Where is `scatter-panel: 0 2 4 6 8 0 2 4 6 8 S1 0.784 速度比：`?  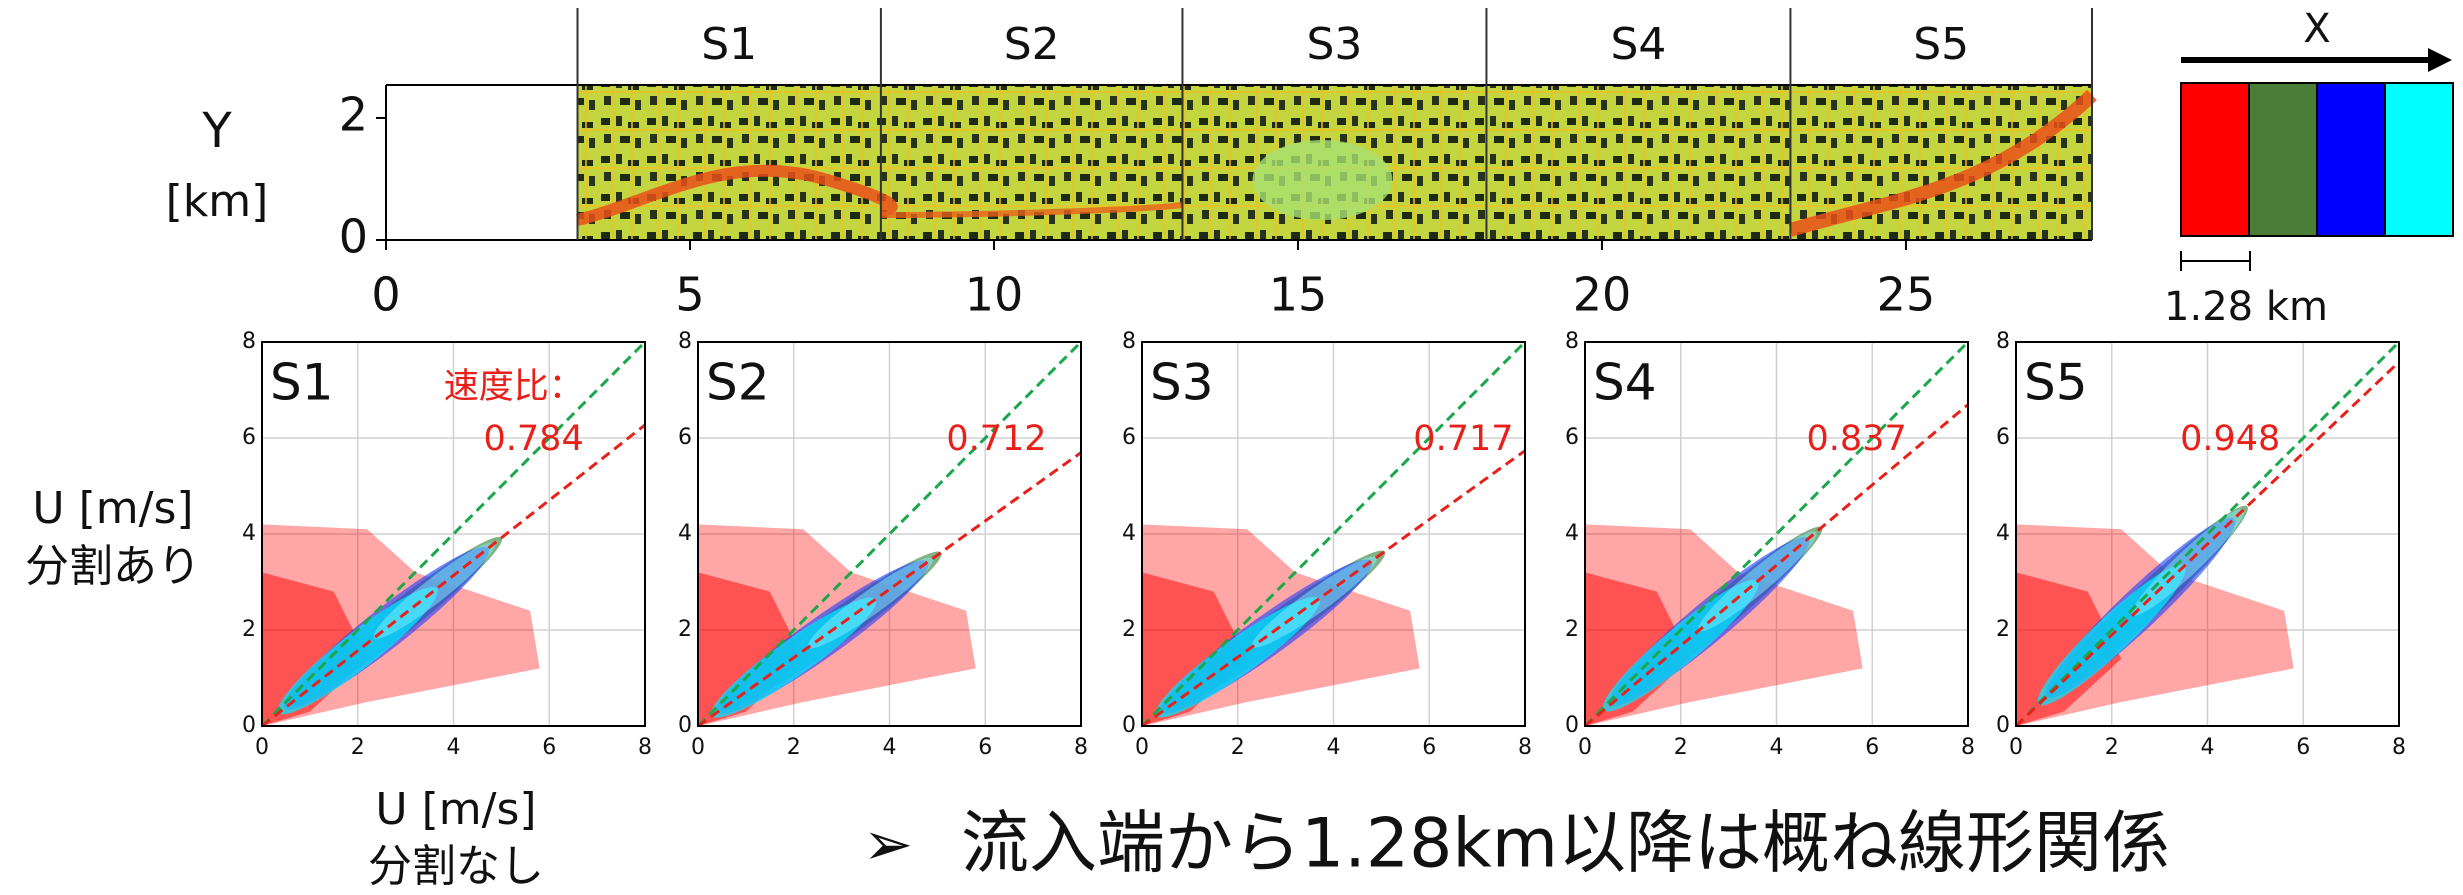 scatter-panel: 0 2 4 6 8 0 2 4 6 8 S1 0.784 速度比： is located at coordinates (447, 544).